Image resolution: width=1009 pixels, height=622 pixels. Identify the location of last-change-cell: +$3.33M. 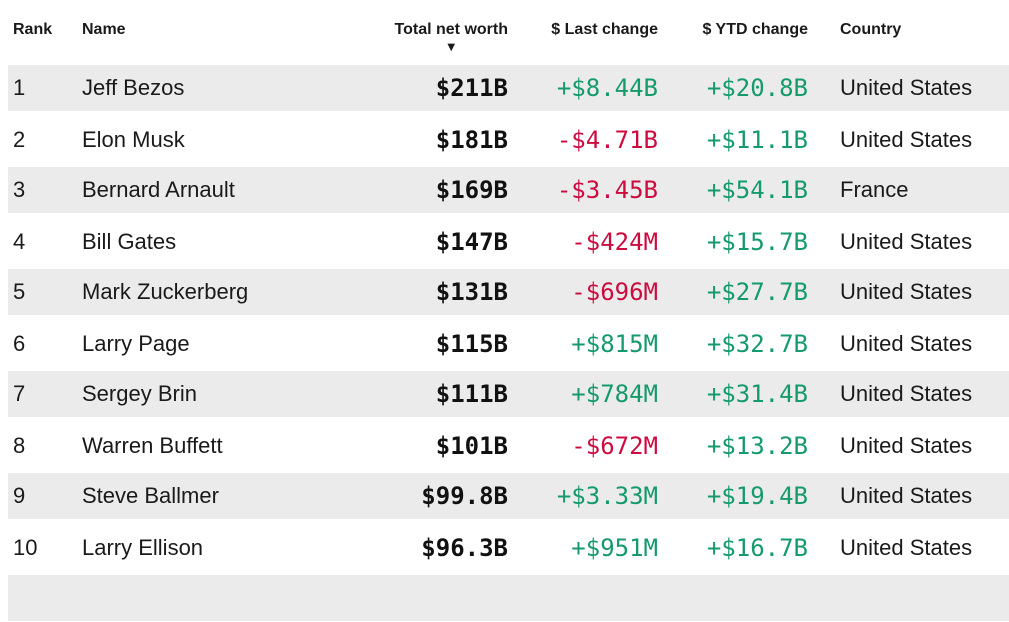
(607, 496).